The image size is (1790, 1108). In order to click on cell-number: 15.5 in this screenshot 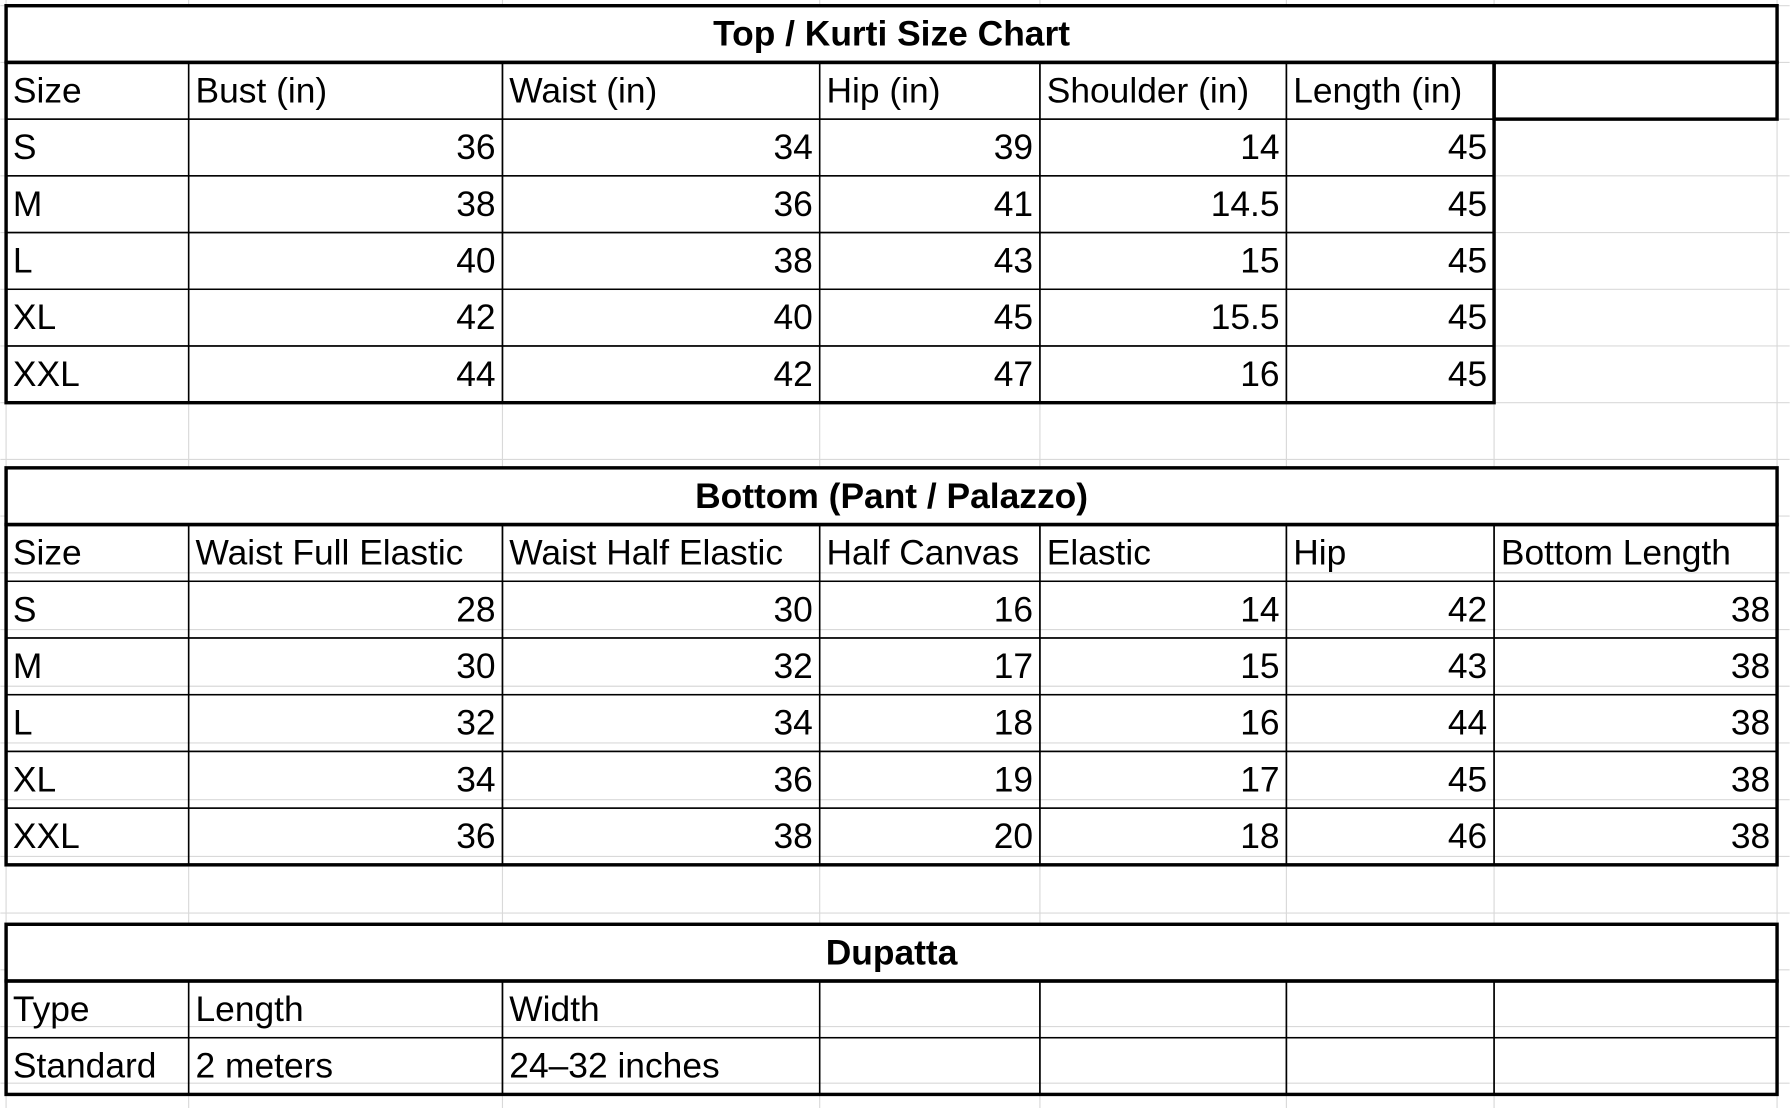, I will do `click(1245, 317)`.